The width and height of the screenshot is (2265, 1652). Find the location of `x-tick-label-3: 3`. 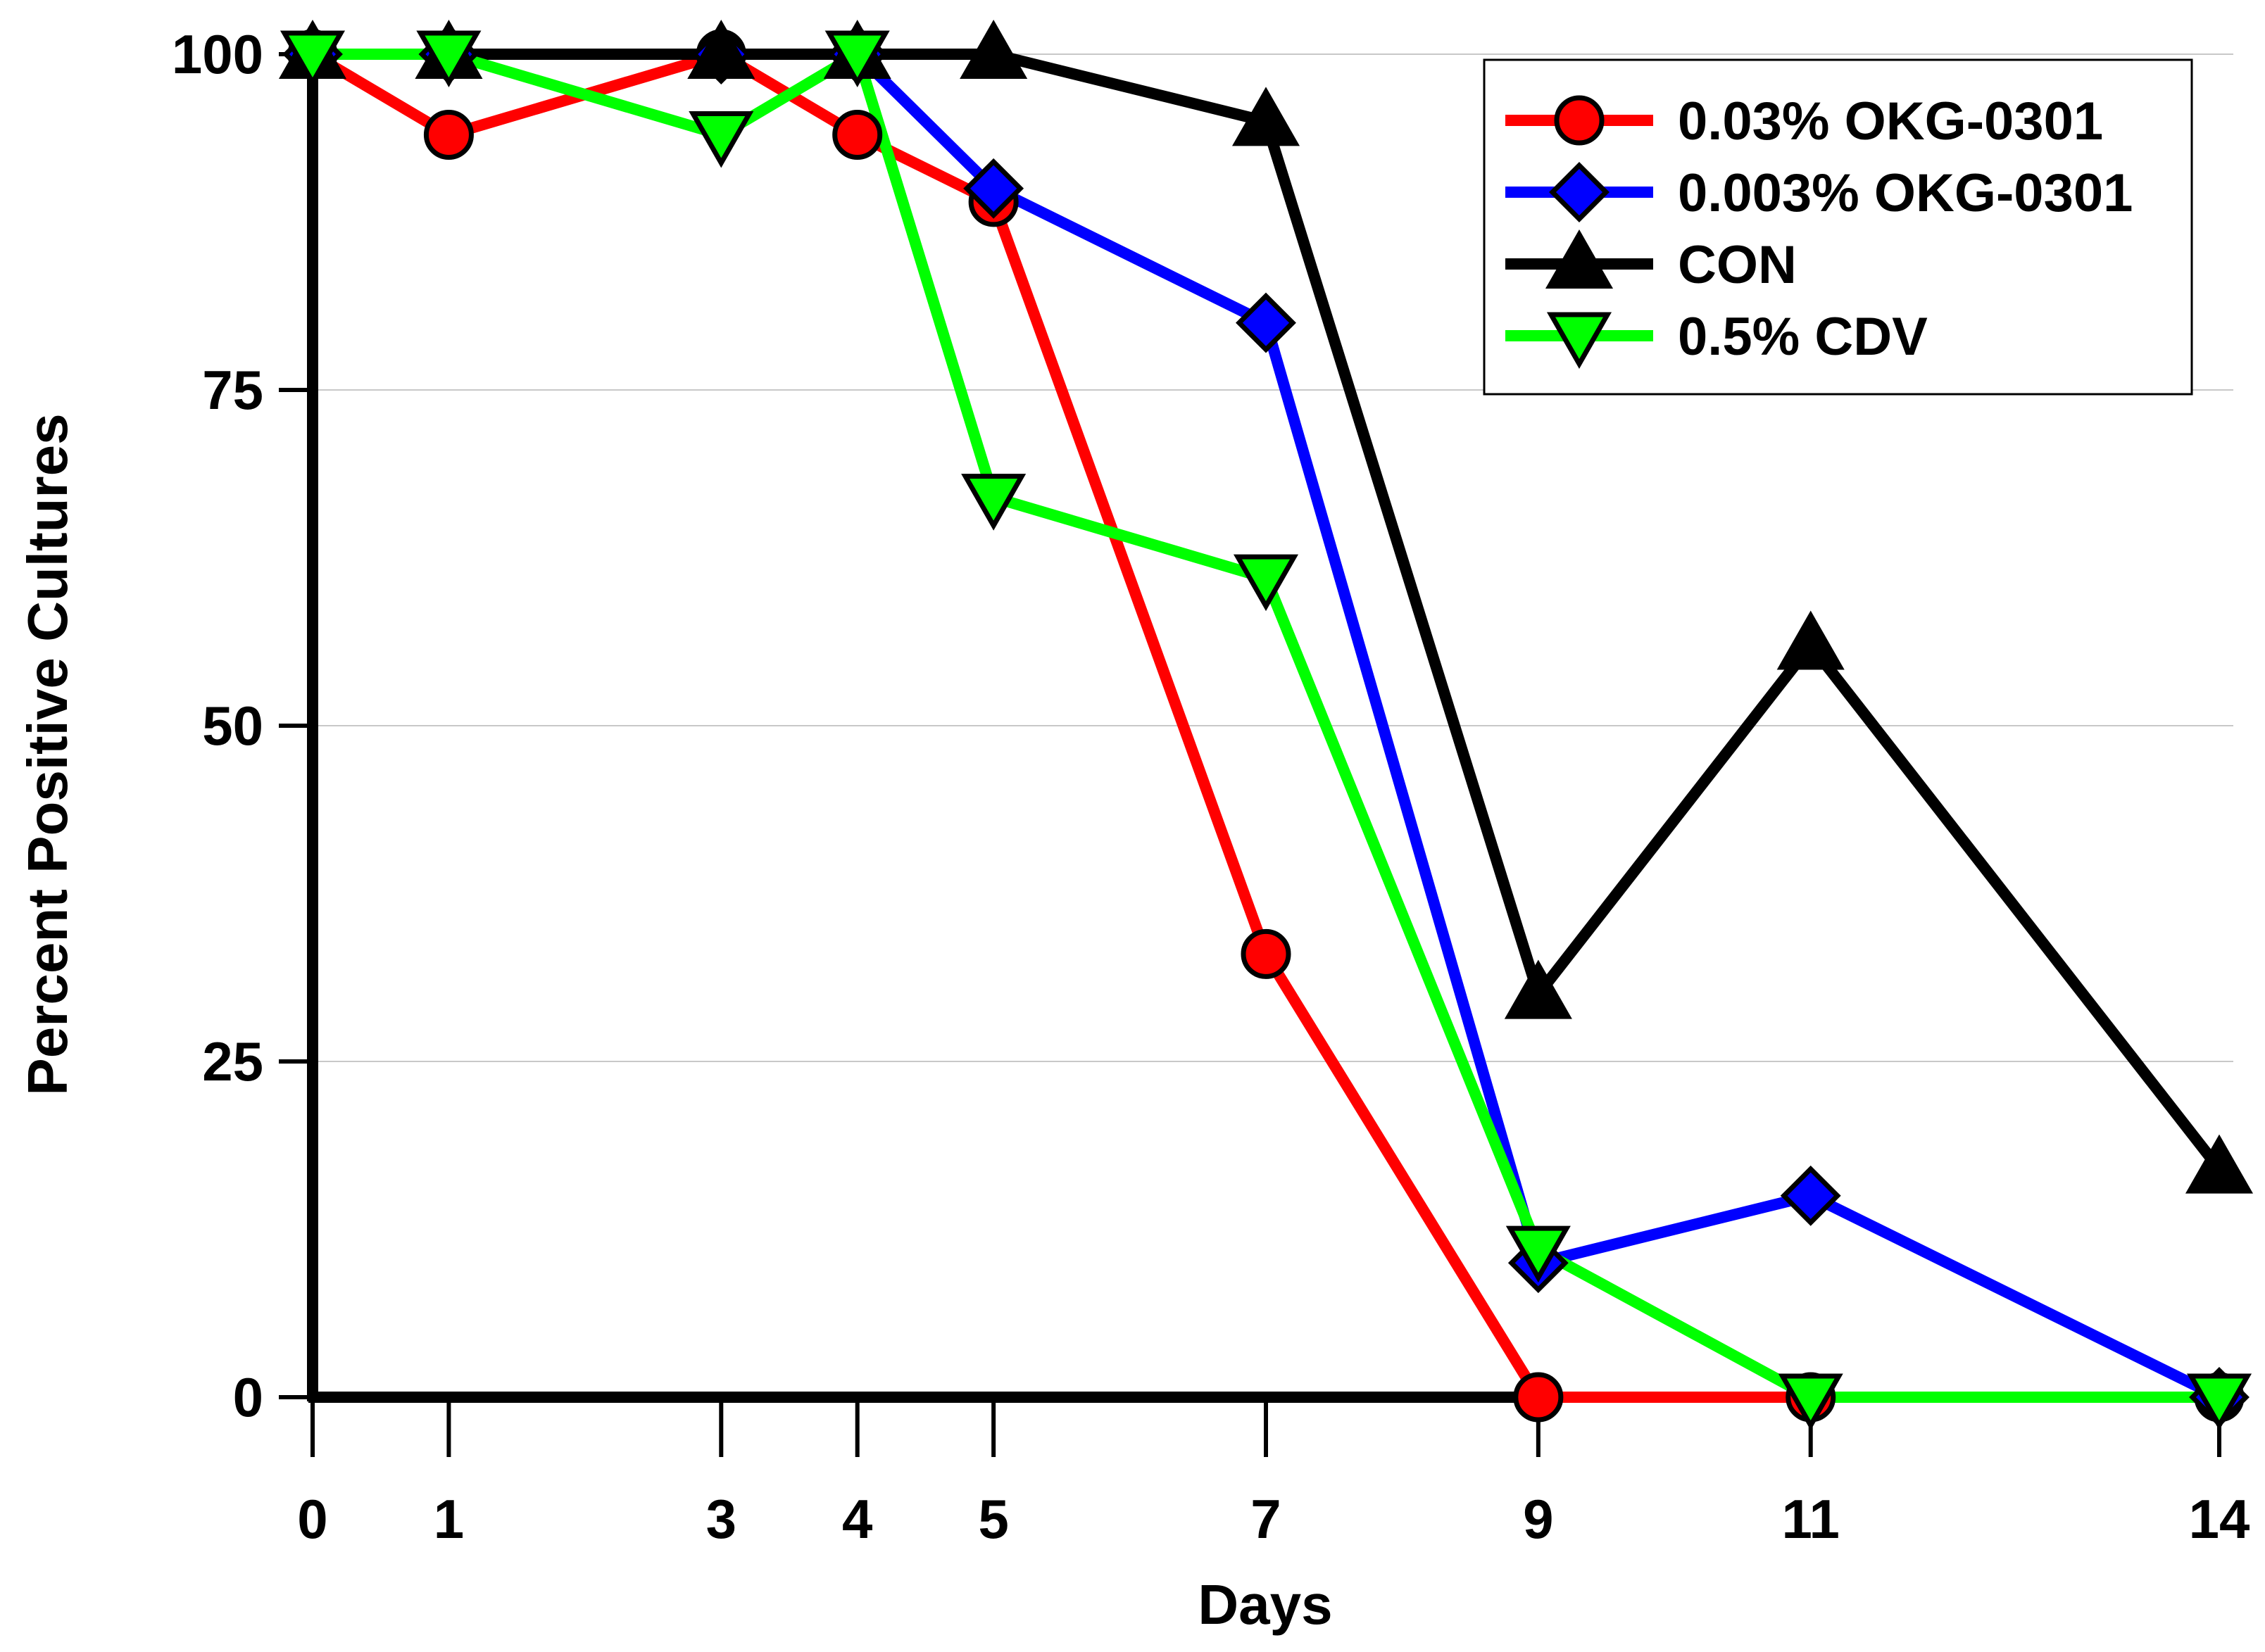

x-tick-label-3: 3 is located at coordinates (721, 1519).